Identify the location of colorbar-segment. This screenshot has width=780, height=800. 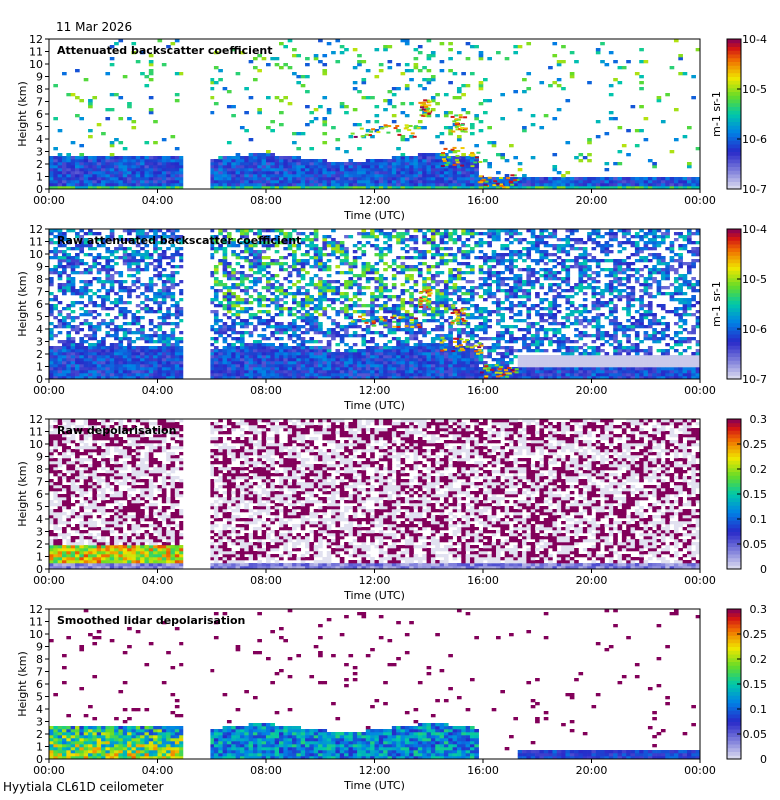
(734, 63).